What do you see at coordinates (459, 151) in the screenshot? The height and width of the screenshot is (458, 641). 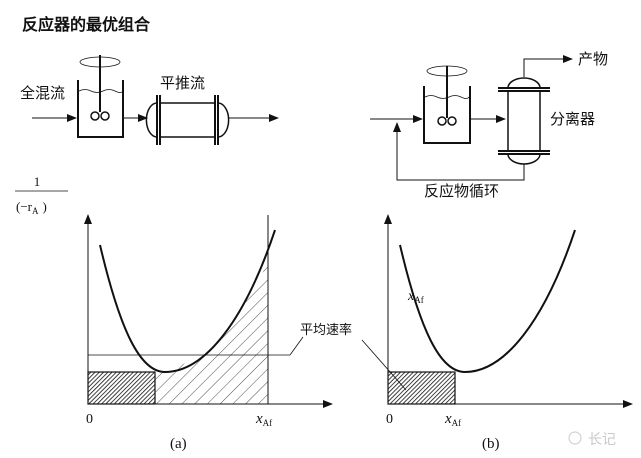 I see `recycle-line` at bounding box center [459, 151].